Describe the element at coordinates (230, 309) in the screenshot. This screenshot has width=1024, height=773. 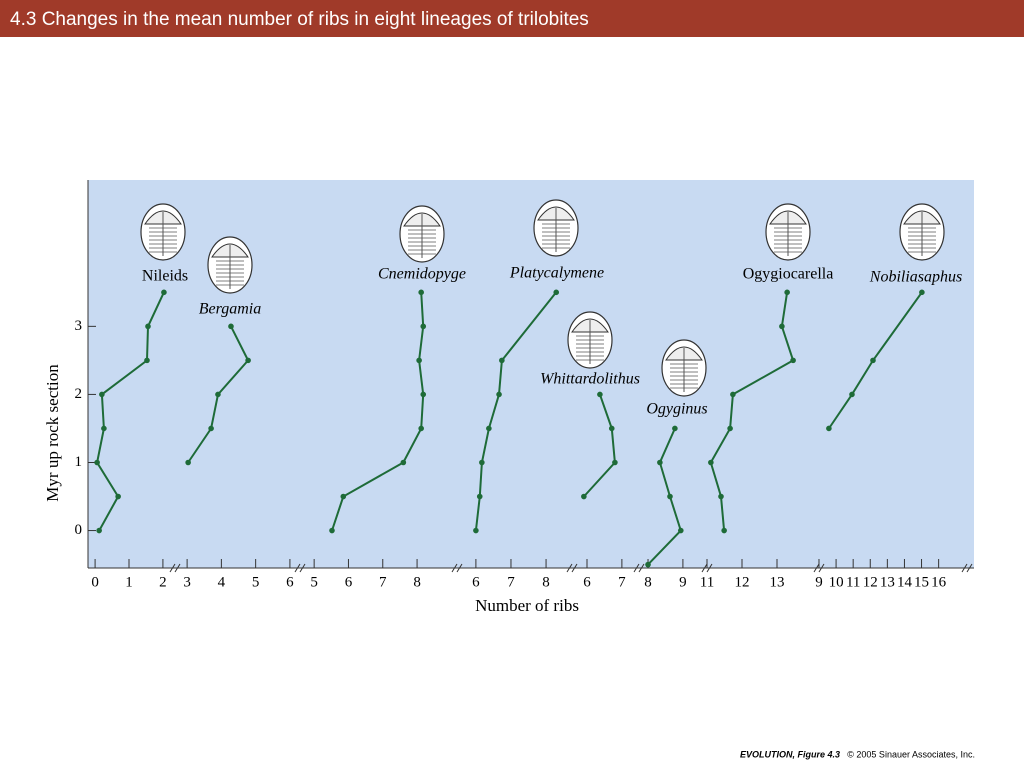
I see `lineage-label: Bergamia` at that location.